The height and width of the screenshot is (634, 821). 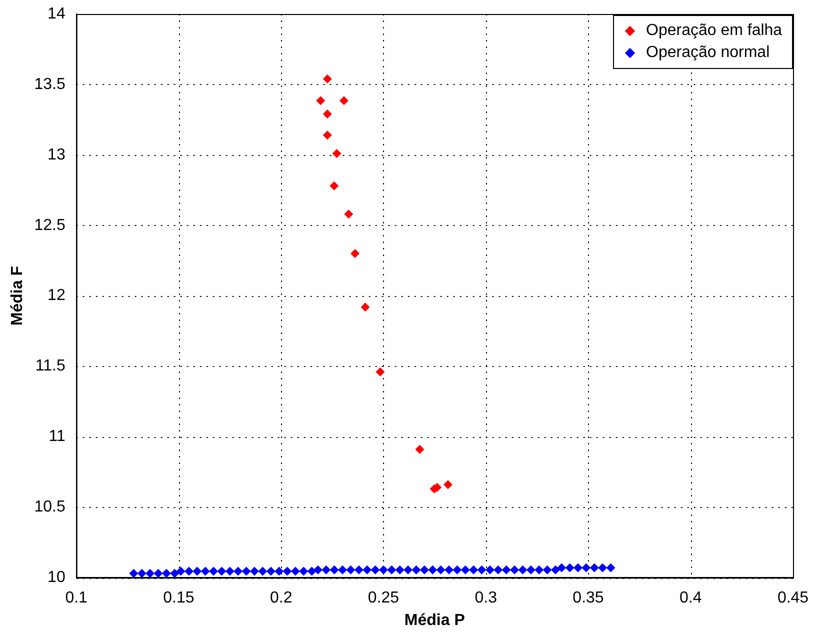 What do you see at coordinates (384, 598) in the screenshot?
I see `x-tick-label: 0.25` at bounding box center [384, 598].